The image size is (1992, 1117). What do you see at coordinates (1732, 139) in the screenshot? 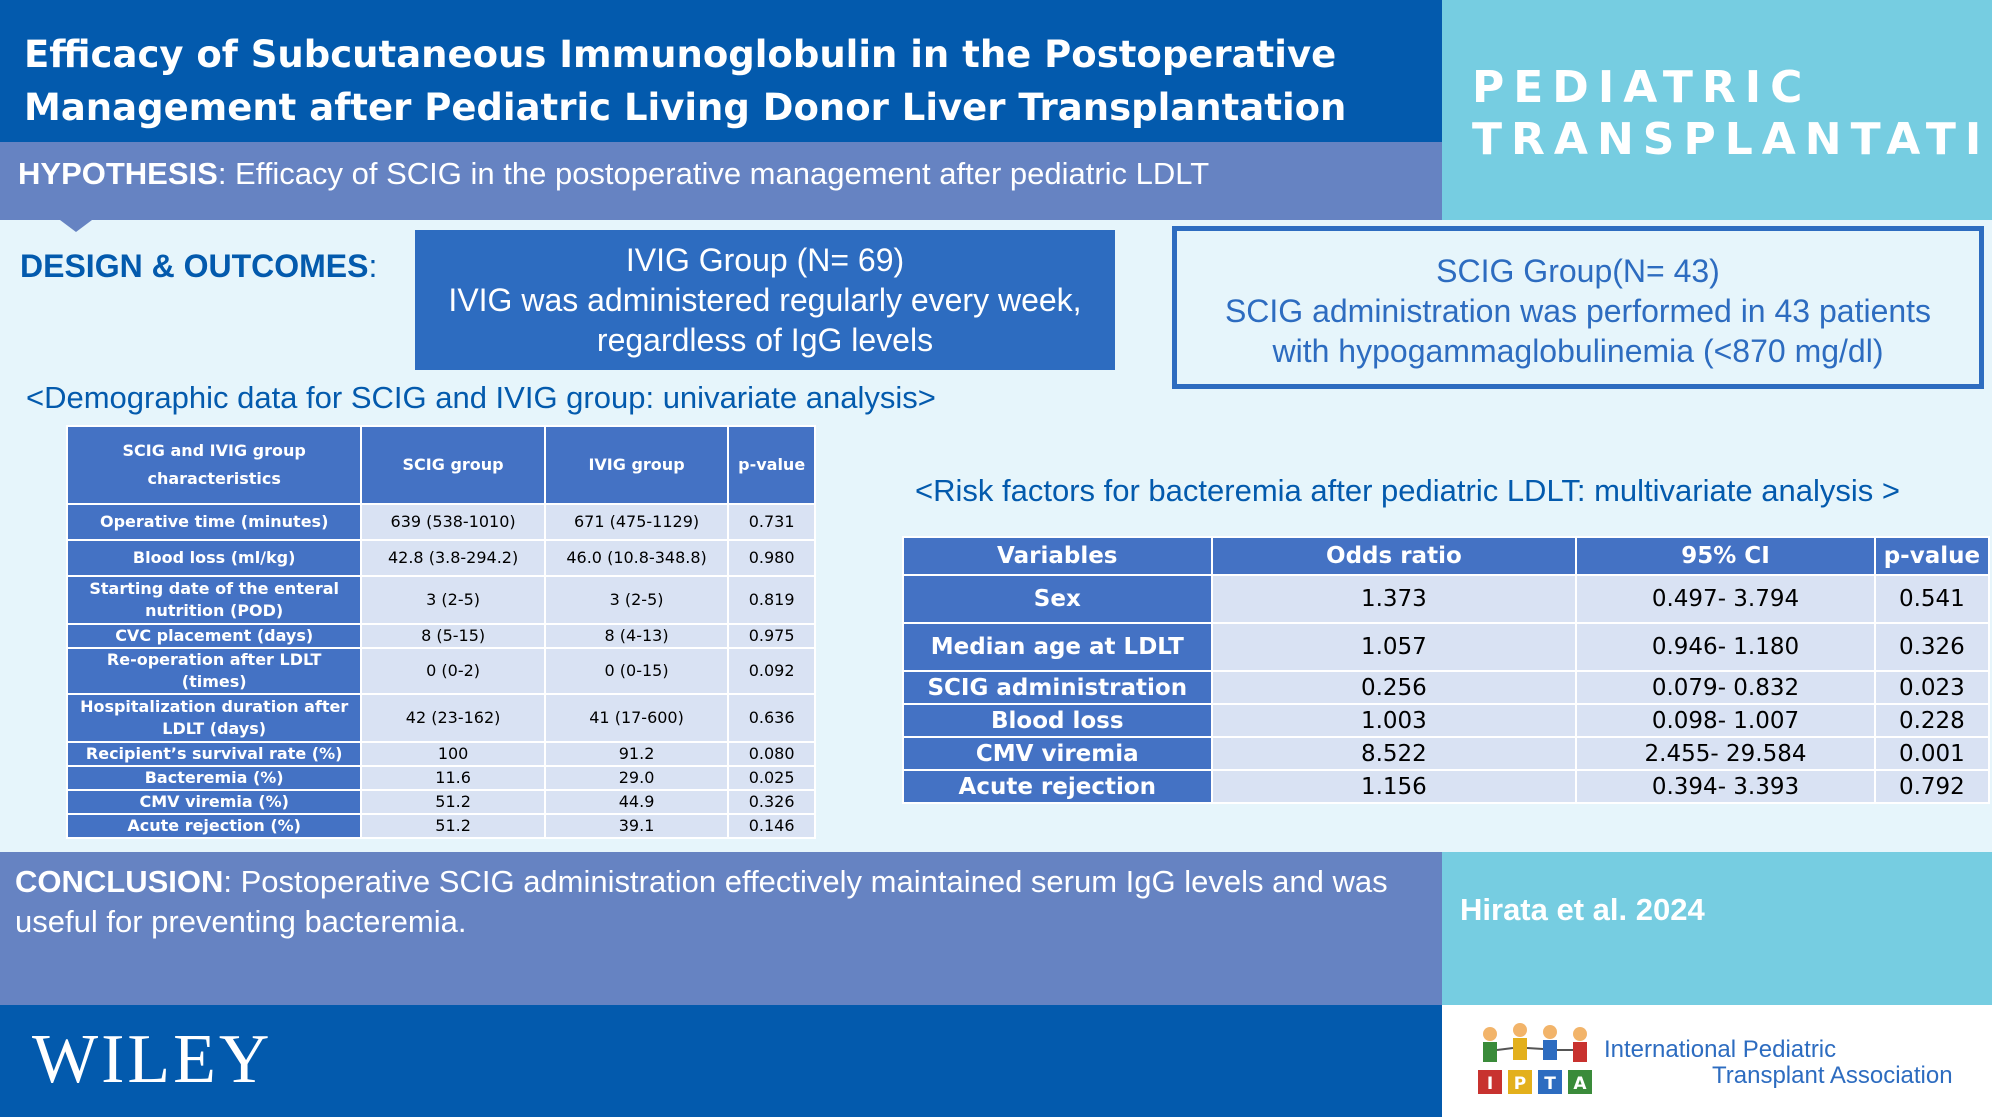
I see `journal-name-line-2: TRANSPLANTATION` at bounding box center [1732, 139].